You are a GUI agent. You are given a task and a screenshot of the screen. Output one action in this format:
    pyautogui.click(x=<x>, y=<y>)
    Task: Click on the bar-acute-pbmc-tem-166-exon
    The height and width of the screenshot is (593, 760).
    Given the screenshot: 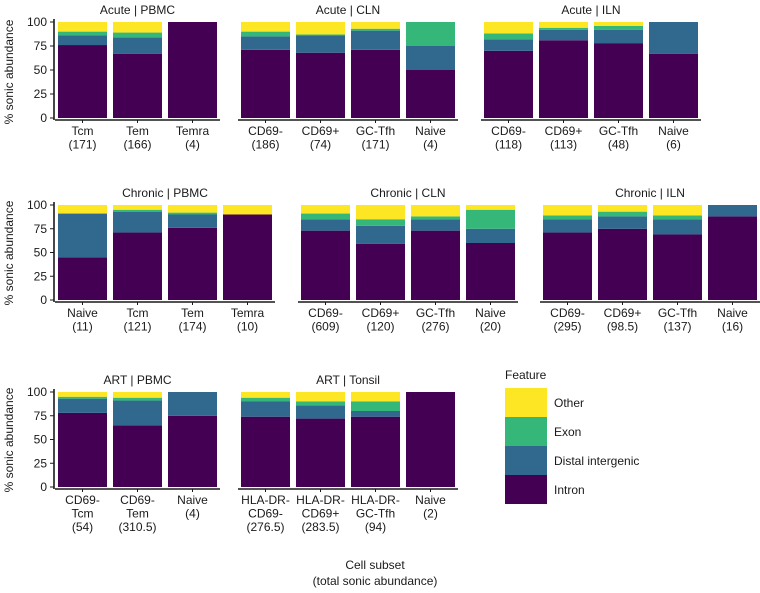 What is the action you would take?
    pyautogui.click(x=137, y=35)
    